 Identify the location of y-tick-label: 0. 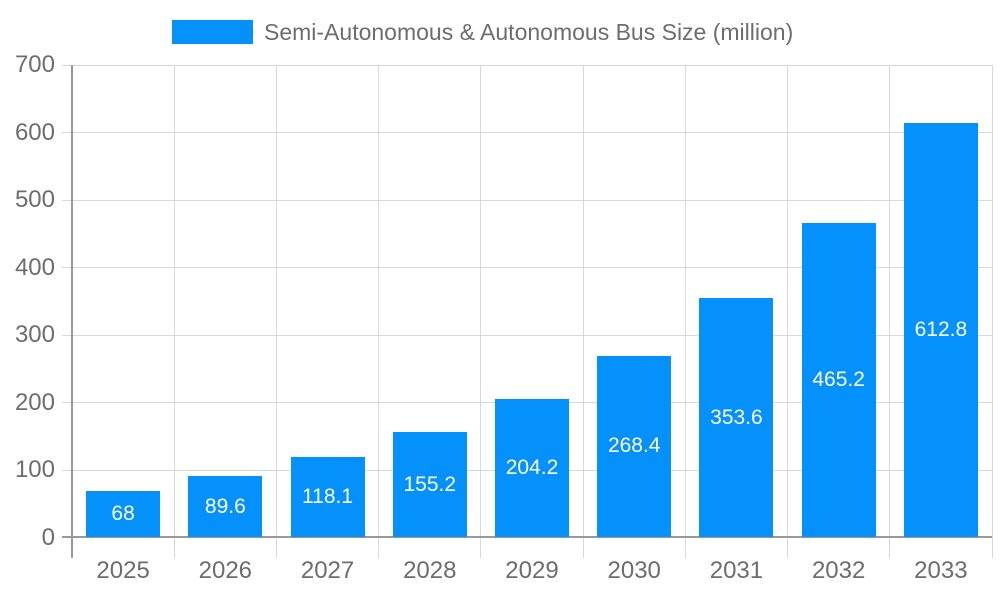
(48, 537).